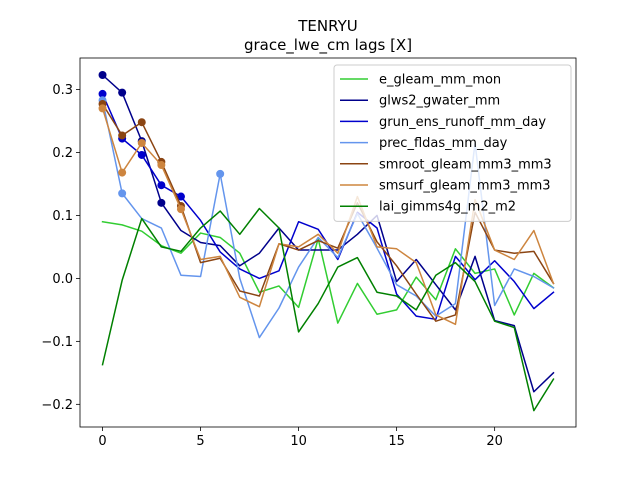  Describe the element at coordinates (298, 441) in the screenshot. I see `x-tick-label-10: 10` at that location.